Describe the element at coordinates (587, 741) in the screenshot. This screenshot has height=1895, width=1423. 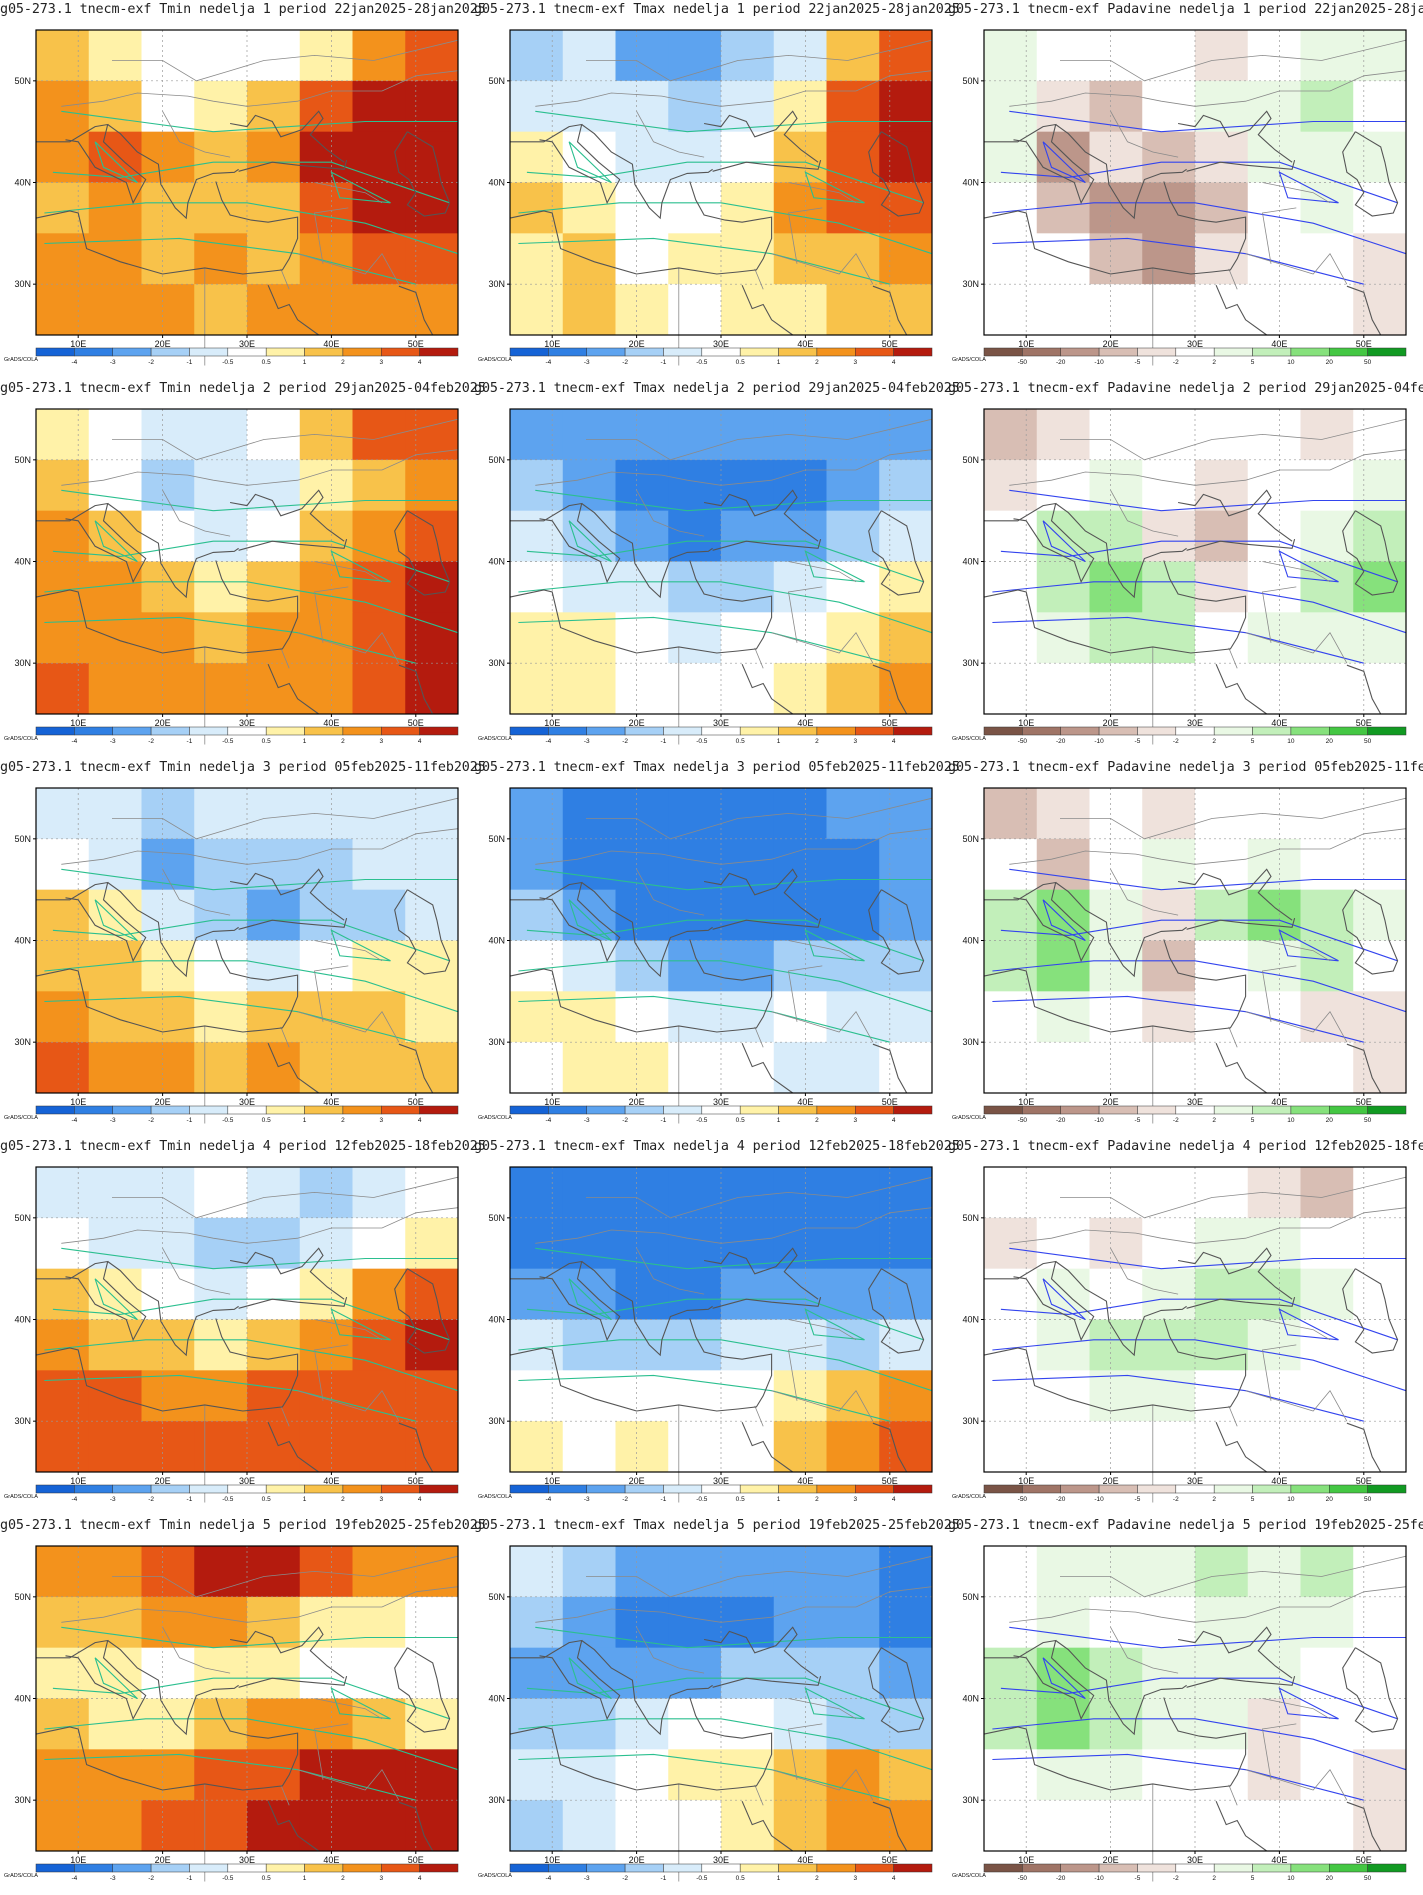
I see `colorbar-label: -3` at that location.